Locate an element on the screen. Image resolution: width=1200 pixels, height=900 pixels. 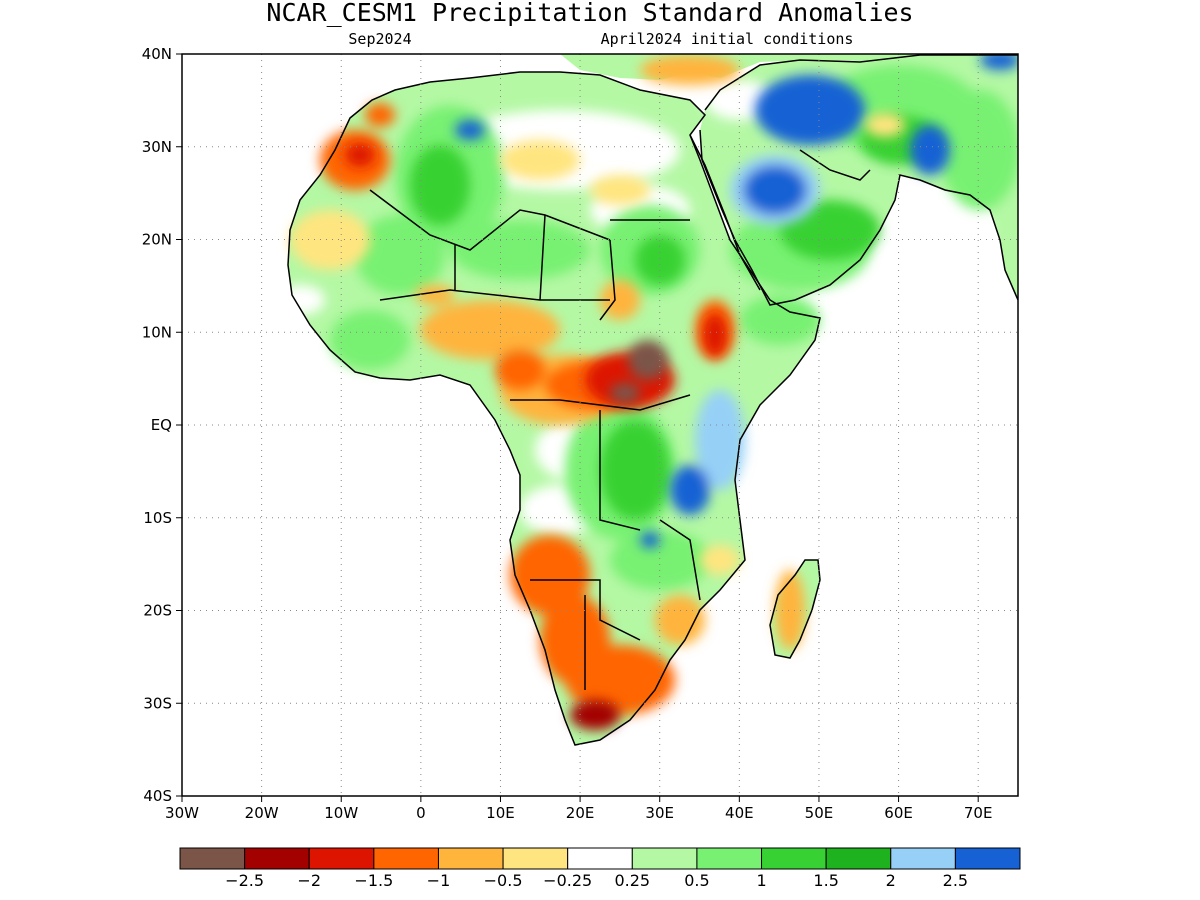
x-tick-label: 10W is located at coordinates (341, 813).